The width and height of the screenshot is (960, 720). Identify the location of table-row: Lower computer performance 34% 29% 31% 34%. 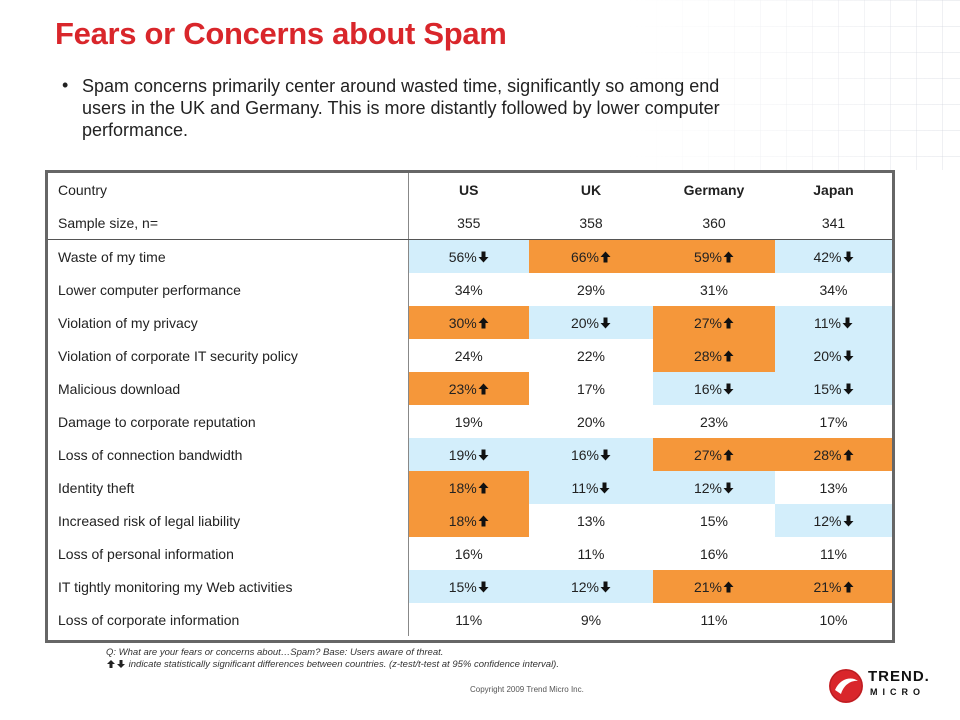
(470, 289).